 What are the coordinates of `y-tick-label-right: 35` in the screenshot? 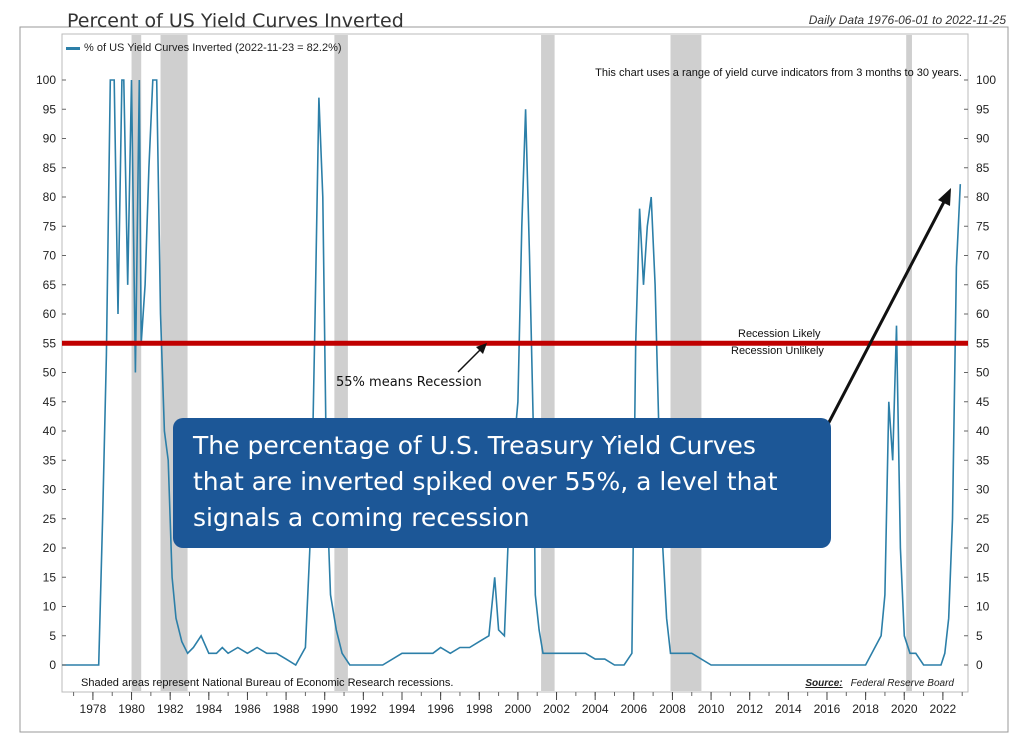 It's located at (983, 460).